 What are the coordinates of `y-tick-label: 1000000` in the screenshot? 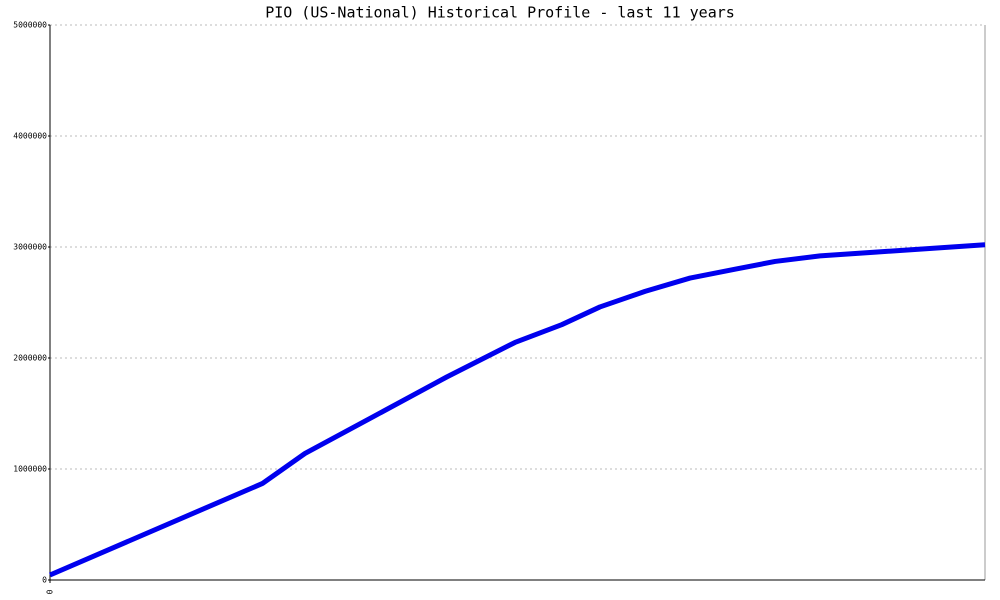 It's located at (30, 469).